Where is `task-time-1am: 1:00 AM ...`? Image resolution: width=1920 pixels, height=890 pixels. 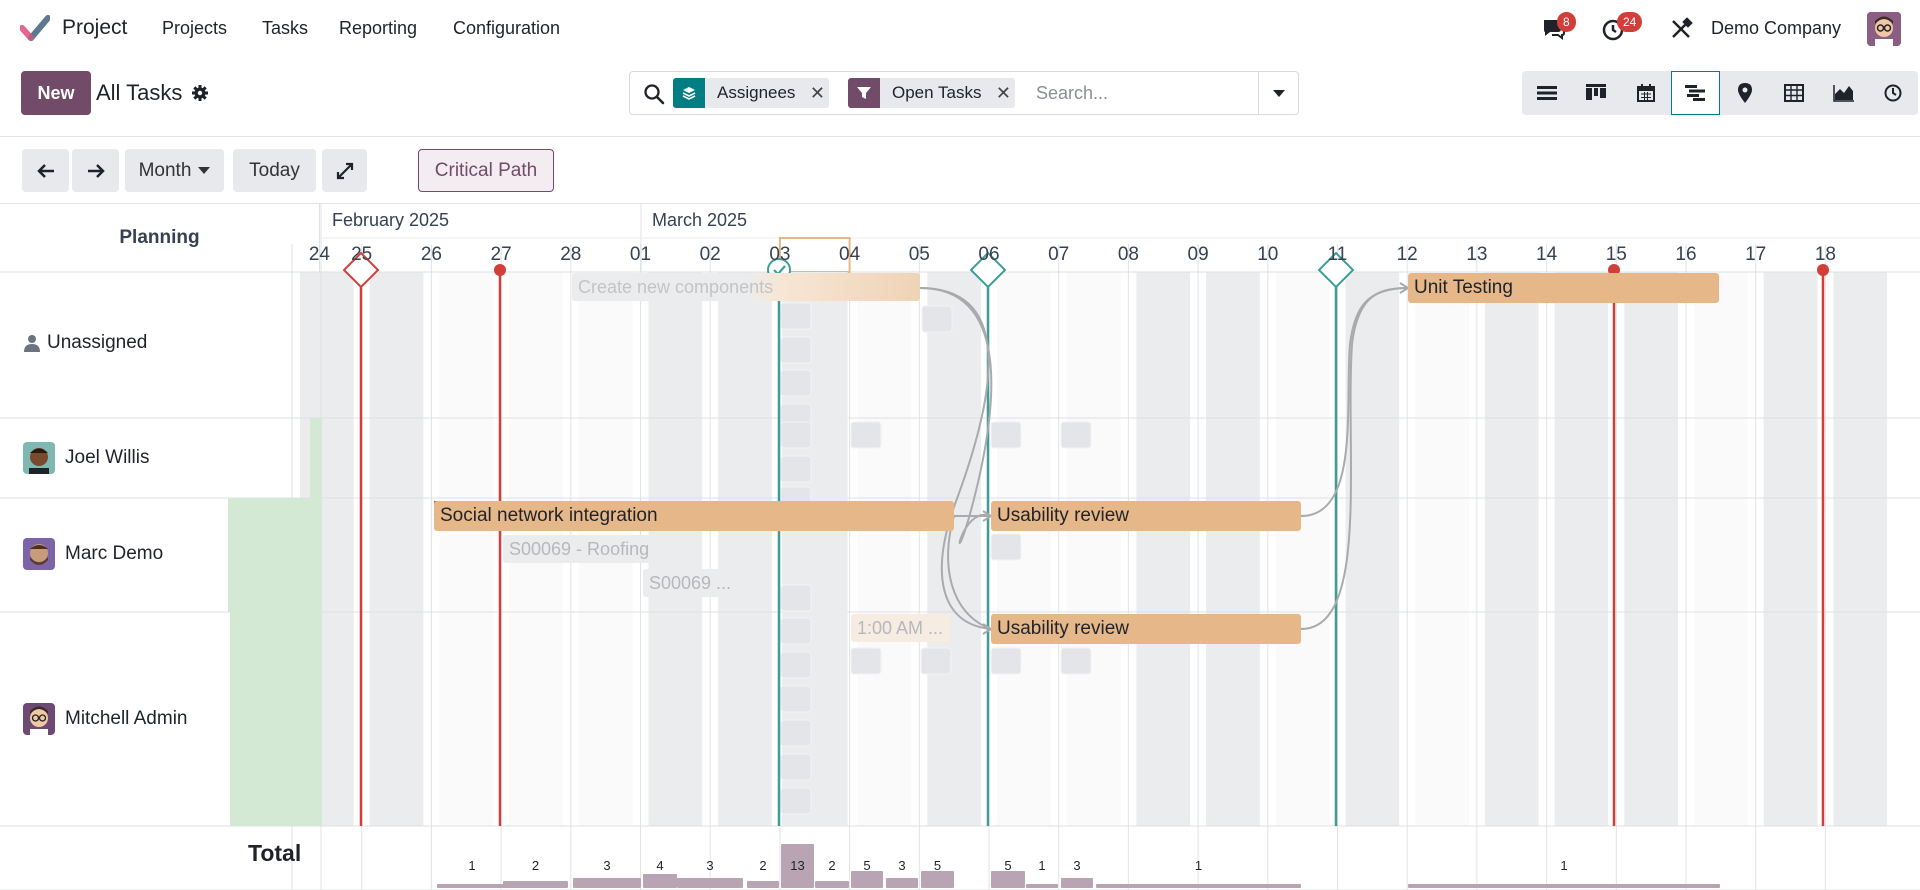
task-time-1am: 1:00 AM ... is located at coordinates (901, 628).